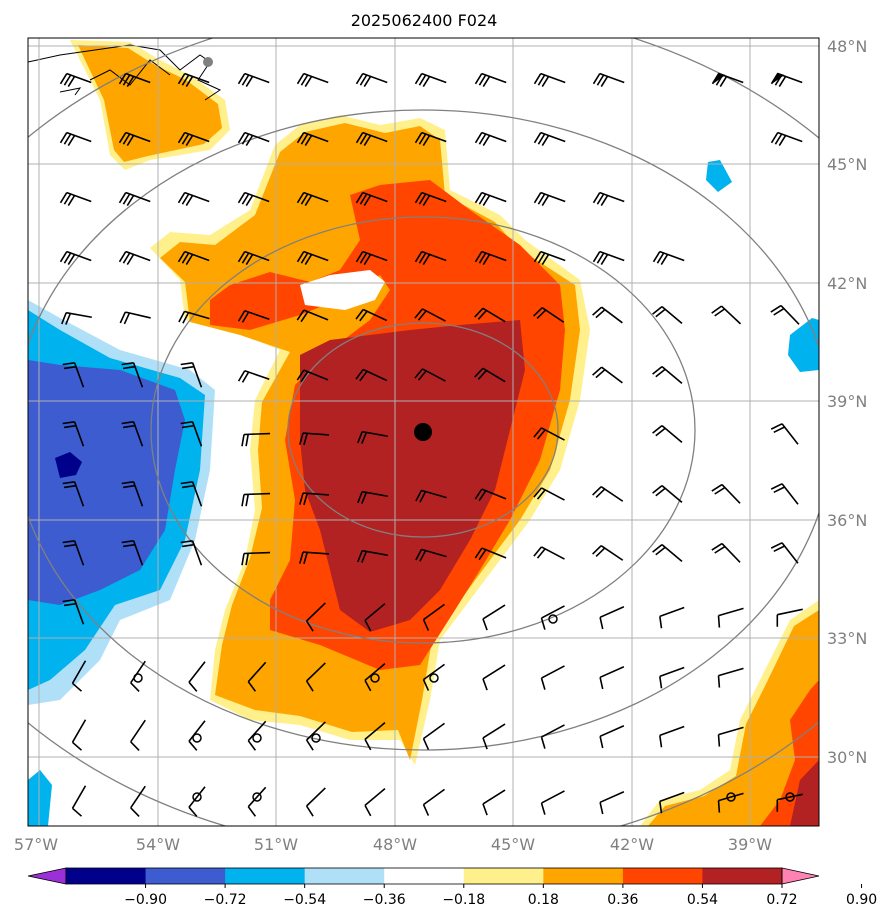  Describe the element at coordinates (225, 900) in the screenshot. I see `colorbar-tick-label: −0.72` at that location.